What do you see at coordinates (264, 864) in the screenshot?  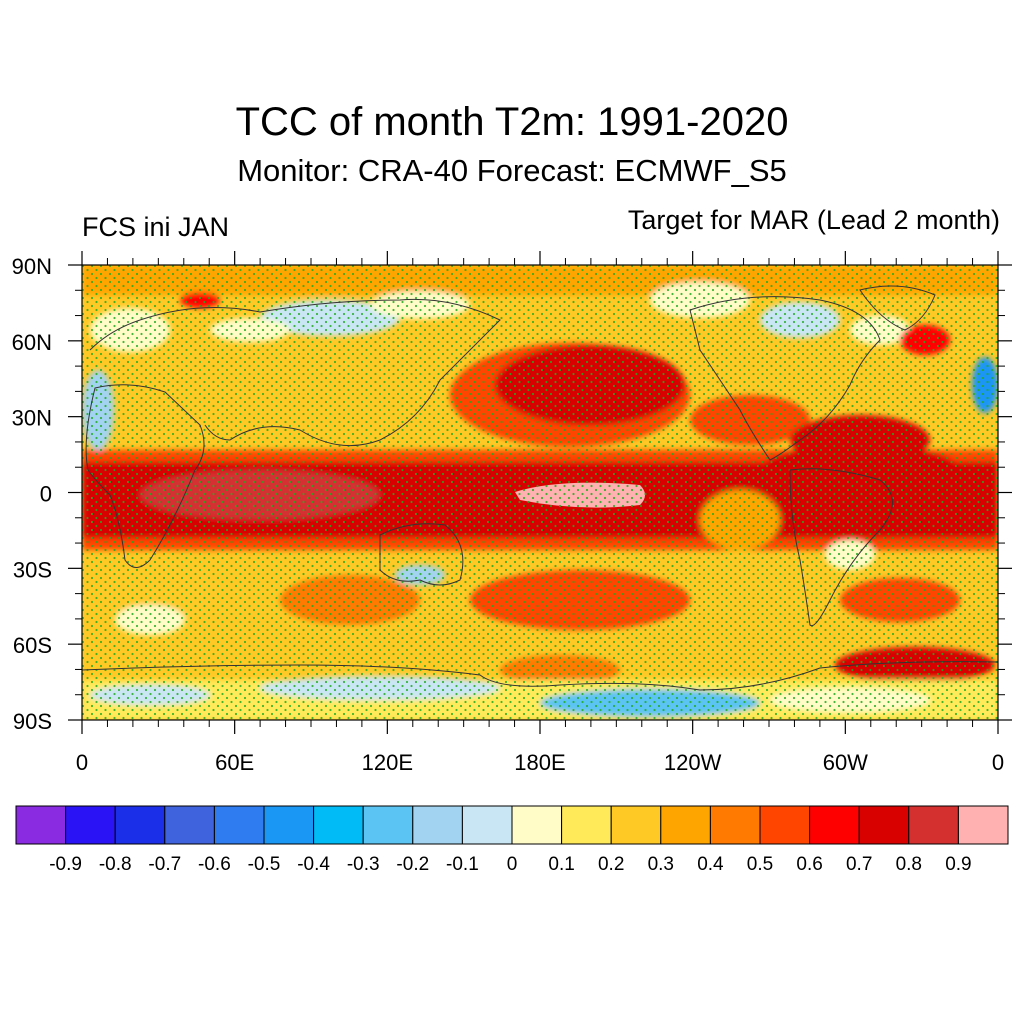 I see `colorbar-label: -0.5` at bounding box center [264, 864].